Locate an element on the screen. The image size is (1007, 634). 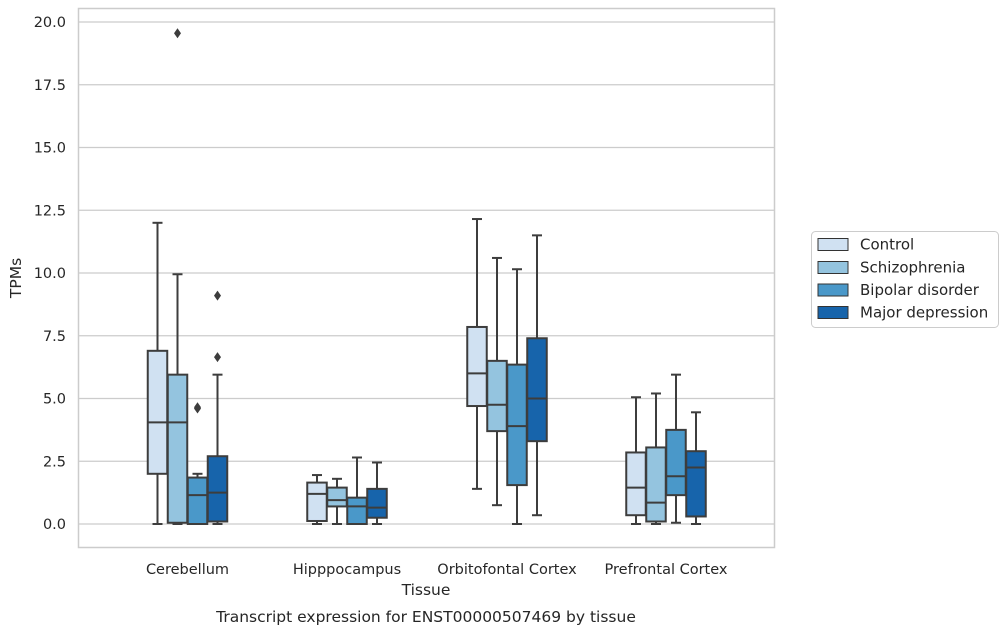
x-tick-label: Prefrontal Cortex is located at coordinates (666, 570).